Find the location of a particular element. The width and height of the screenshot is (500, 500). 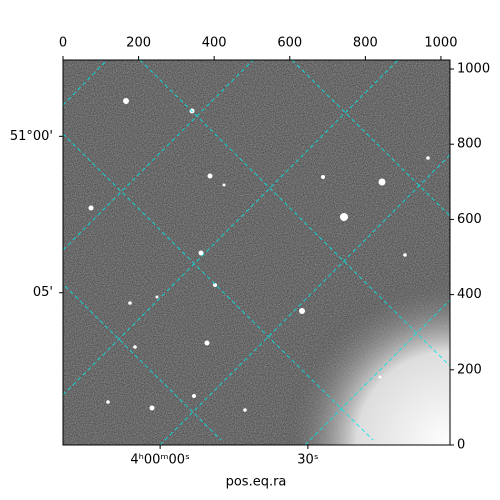

y-tick-label: 51°00' is located at coordinates (31, 136).